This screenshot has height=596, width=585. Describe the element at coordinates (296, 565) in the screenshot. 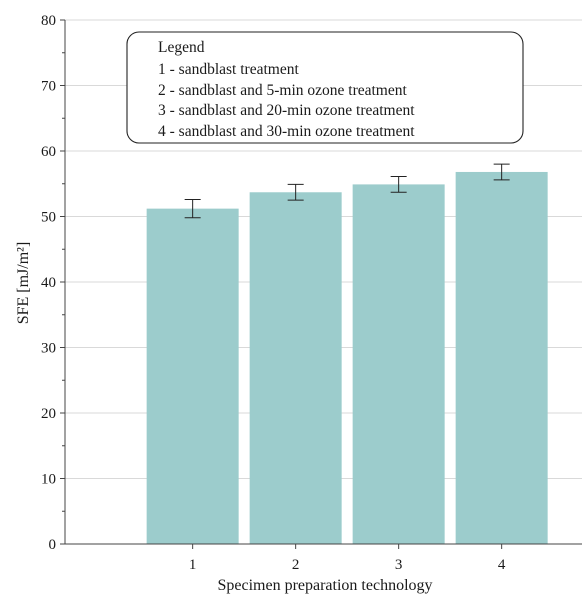

I see `x-tick-label-2: 2` at that location.